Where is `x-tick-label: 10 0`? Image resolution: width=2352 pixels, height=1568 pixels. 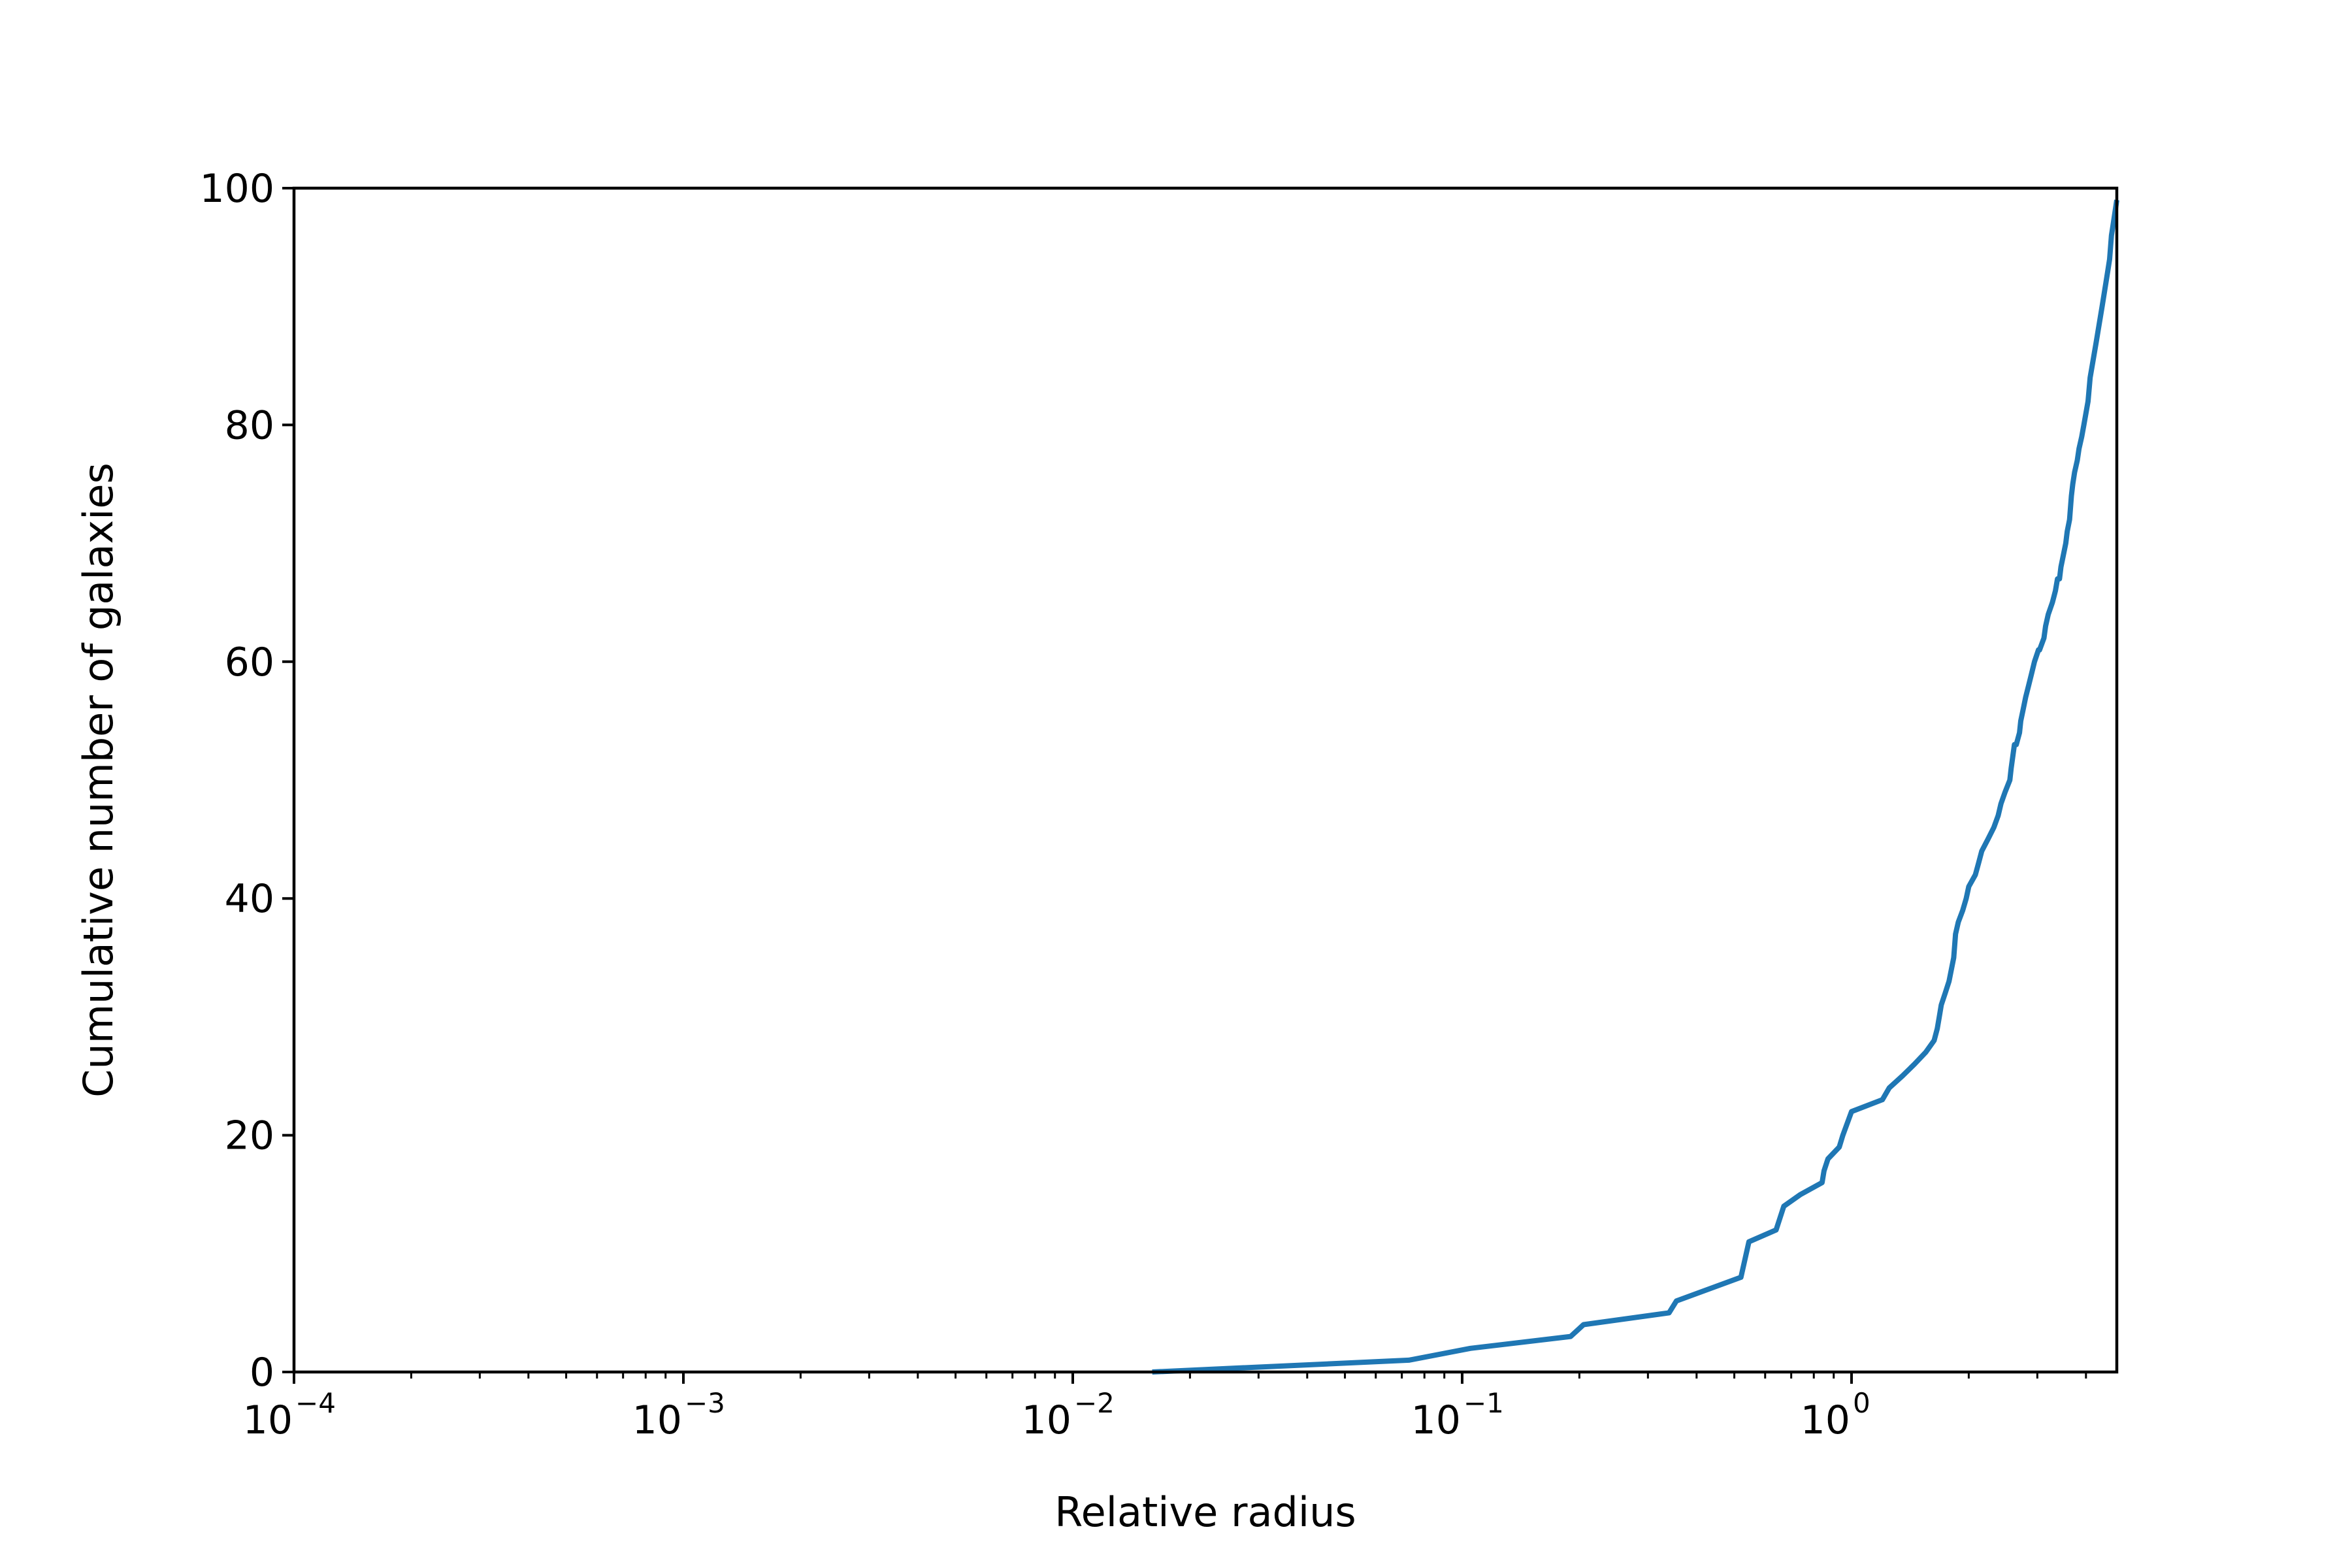 x-tick-label: 10 0 is located at coordinates (1835, 1415).